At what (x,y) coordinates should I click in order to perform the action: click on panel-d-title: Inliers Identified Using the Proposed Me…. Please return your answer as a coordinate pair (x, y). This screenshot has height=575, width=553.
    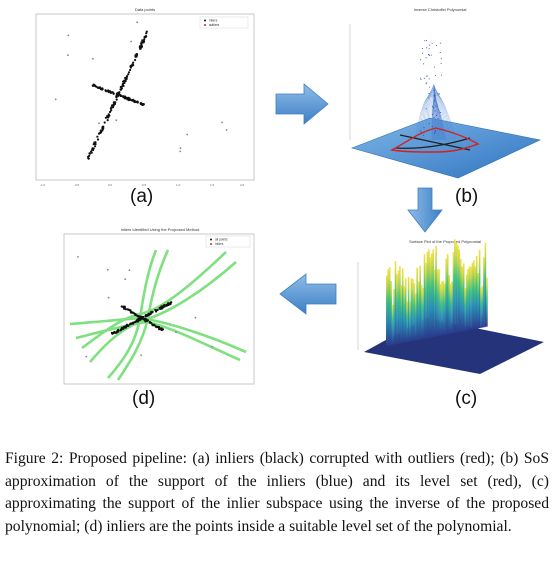
    Looking at the image, I should click on (160, 229).